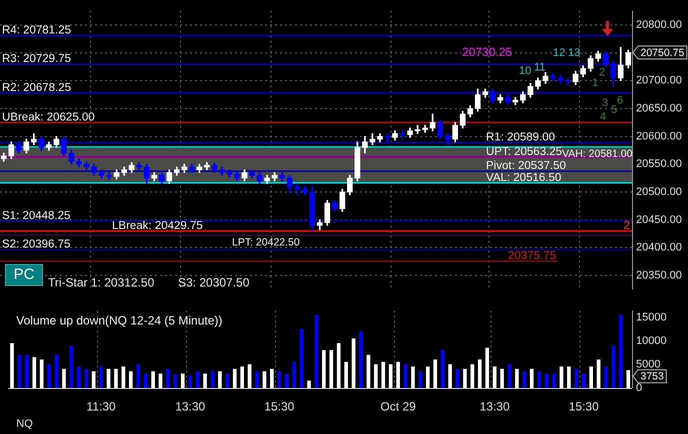 Image resolution: width=688 pixels, height=434 pixels. What do you see at coordinates (595, 83) in the screenshot?
I see `annotation: 1` at bounding box center [595, 83].